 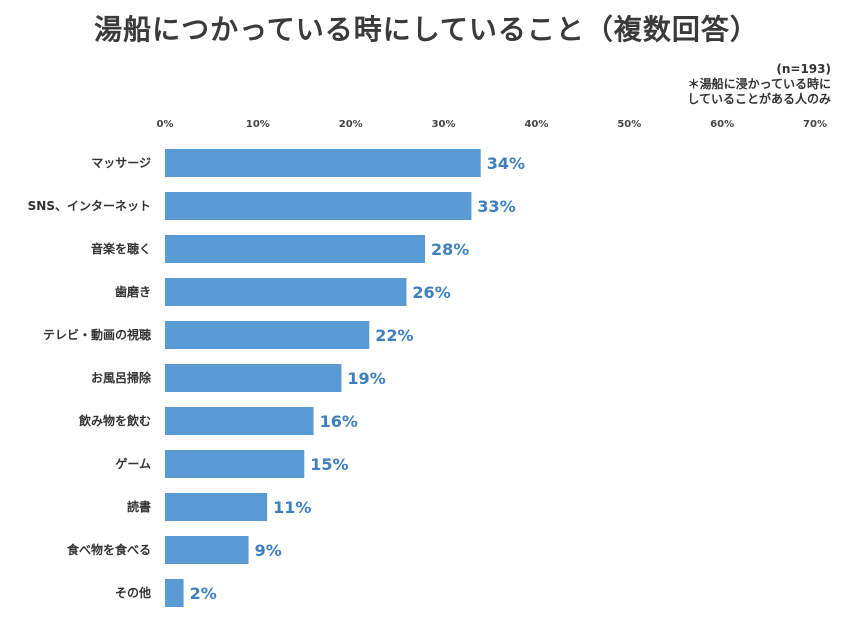 I want to click on x-tick-label: 10%, so click(x=258, y=124).